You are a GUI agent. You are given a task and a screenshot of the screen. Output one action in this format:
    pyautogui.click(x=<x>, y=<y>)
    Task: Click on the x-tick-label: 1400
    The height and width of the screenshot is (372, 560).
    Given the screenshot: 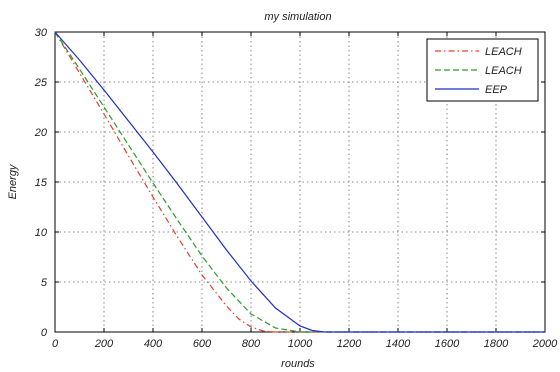 What is the action you would take?
    pyautogui.click(x=398, y=344)
    